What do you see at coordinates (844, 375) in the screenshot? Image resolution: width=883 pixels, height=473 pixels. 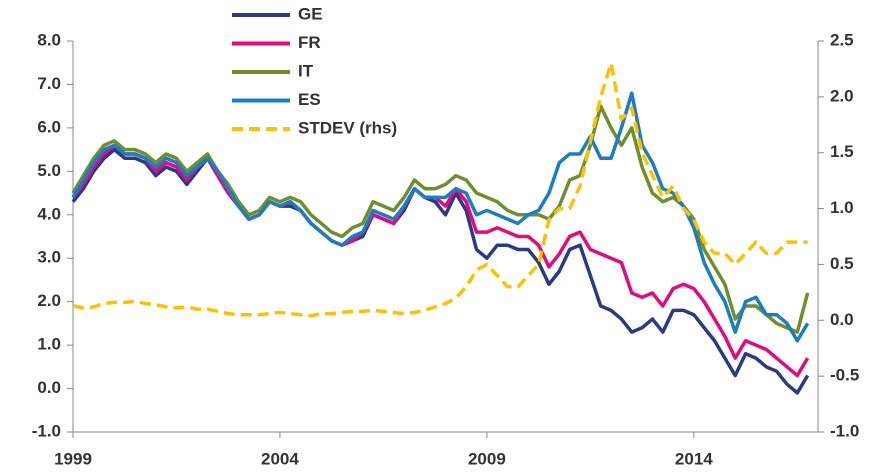 I see `y2-tick-label: -0.5` at bounding box center [844, 375].